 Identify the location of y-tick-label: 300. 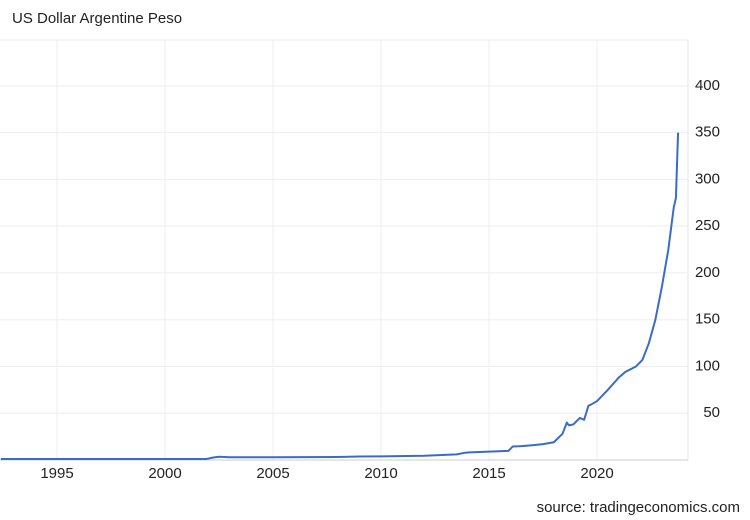
(707, 178).